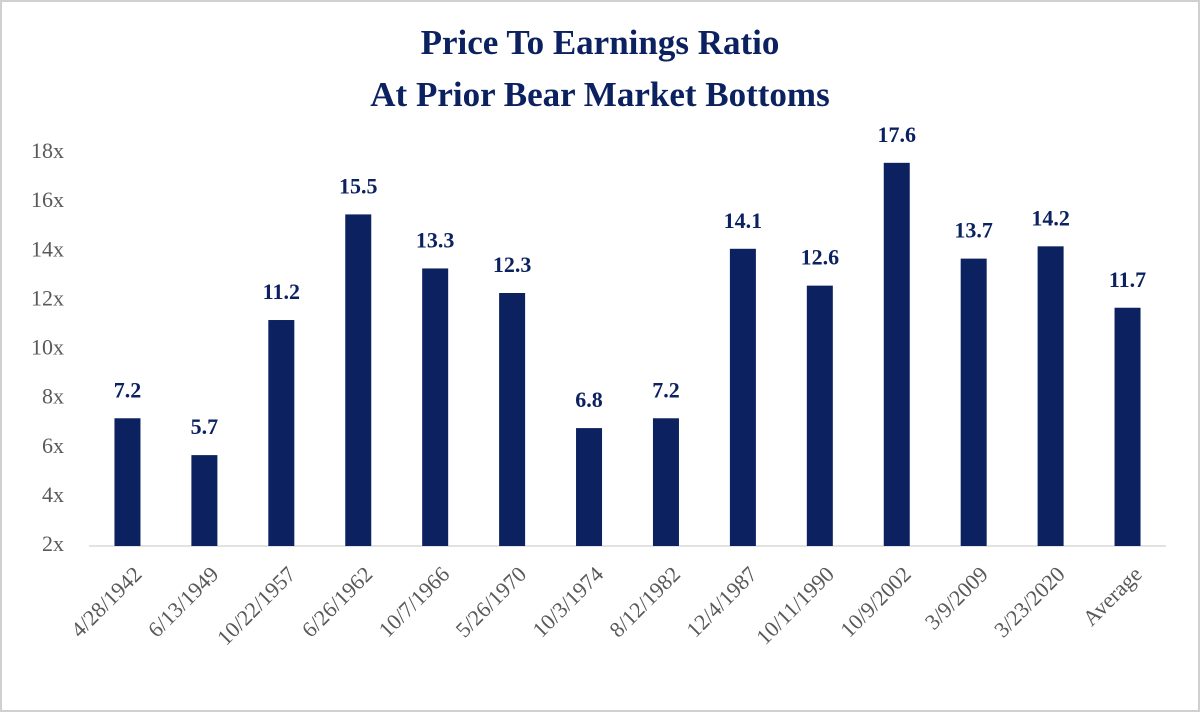 The image size is (1200, 712). I want to click on y-tick-label: 4x, so click(53, 494).